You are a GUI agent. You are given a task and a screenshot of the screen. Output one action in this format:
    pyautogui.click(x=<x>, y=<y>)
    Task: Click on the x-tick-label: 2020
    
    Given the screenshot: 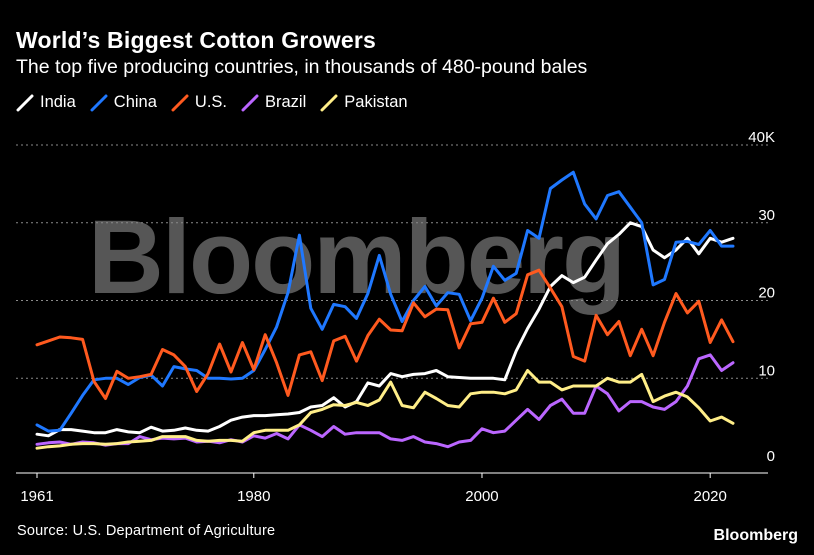 What is the action you would take?
    pyautogui.click(x=709, y=496)
    